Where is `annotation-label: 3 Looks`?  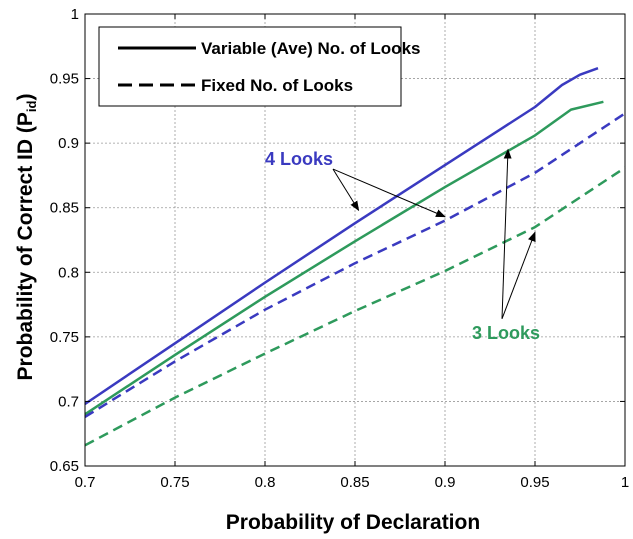 annotation-label: 3 Looks is located at coordinates (506, 333).